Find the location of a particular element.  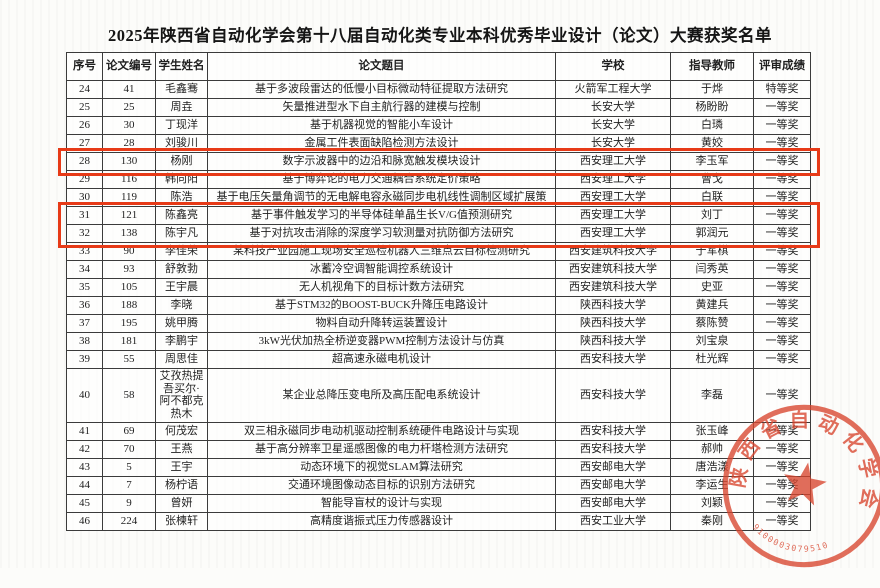

cell-advisor: 黄建兵 is located at coordinates (712, 305).